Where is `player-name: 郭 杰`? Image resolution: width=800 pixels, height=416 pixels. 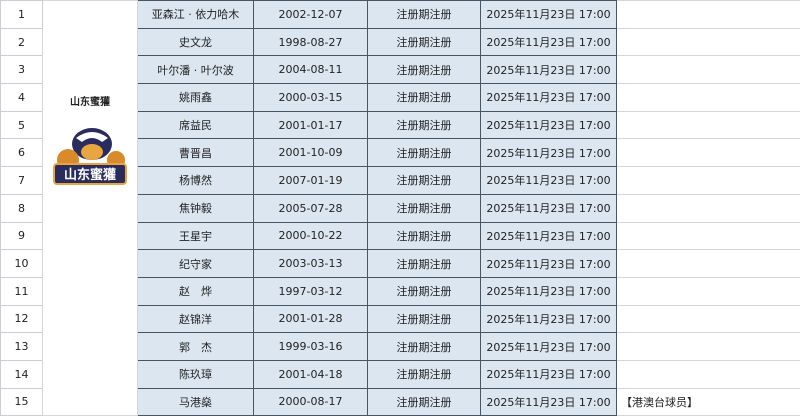 player-name: 郭 杰 is located at coordinates (195, 346).